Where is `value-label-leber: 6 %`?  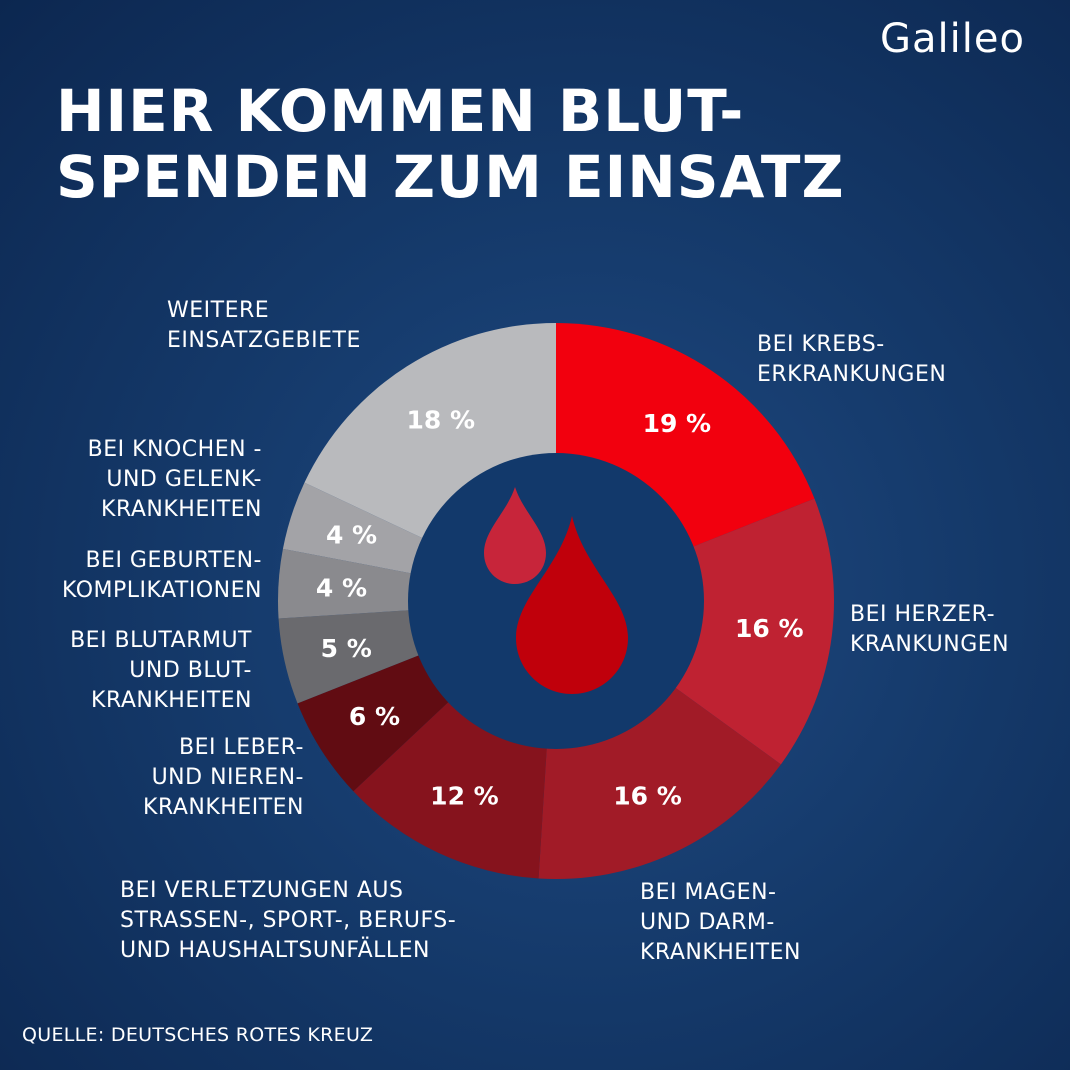
value-label-leber: 6 % is located at coordinates (374, 716).